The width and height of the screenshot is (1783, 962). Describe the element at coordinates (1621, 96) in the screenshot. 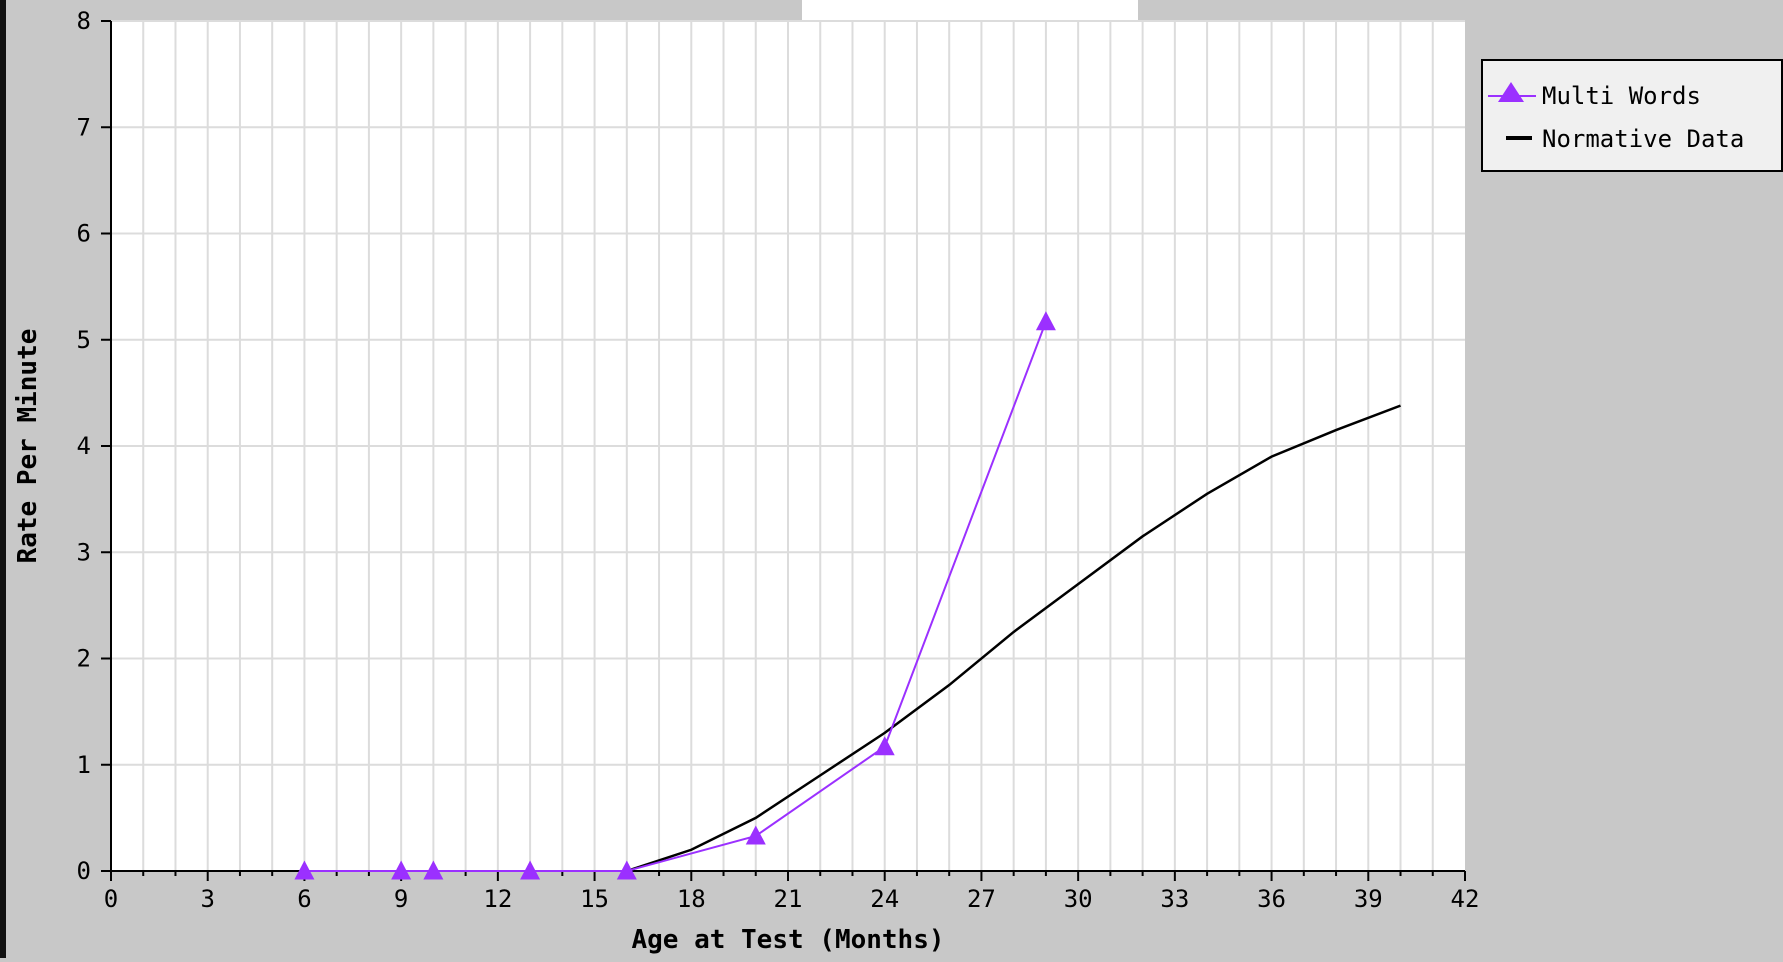

I see `legend-label-multi-words: Multi Words` at that location.